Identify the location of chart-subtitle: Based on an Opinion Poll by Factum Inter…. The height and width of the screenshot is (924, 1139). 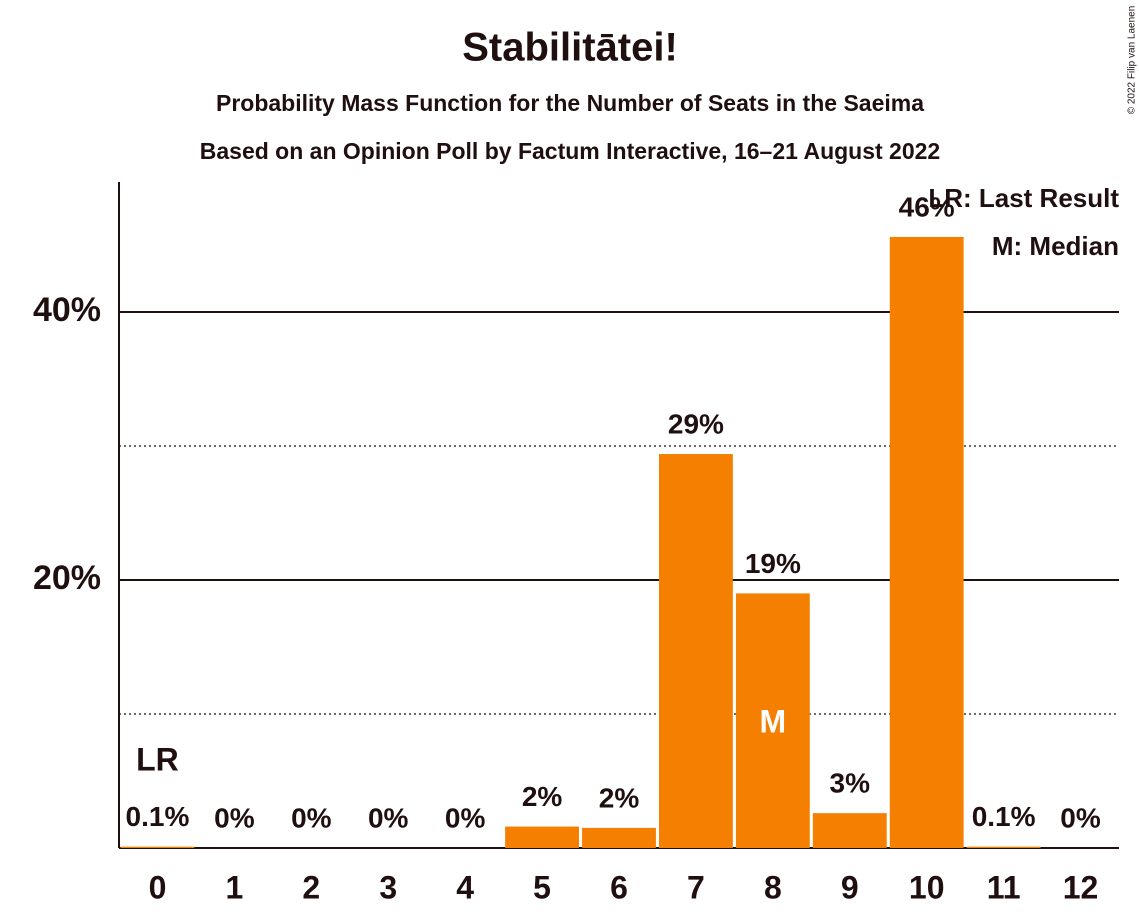
(570, 151).